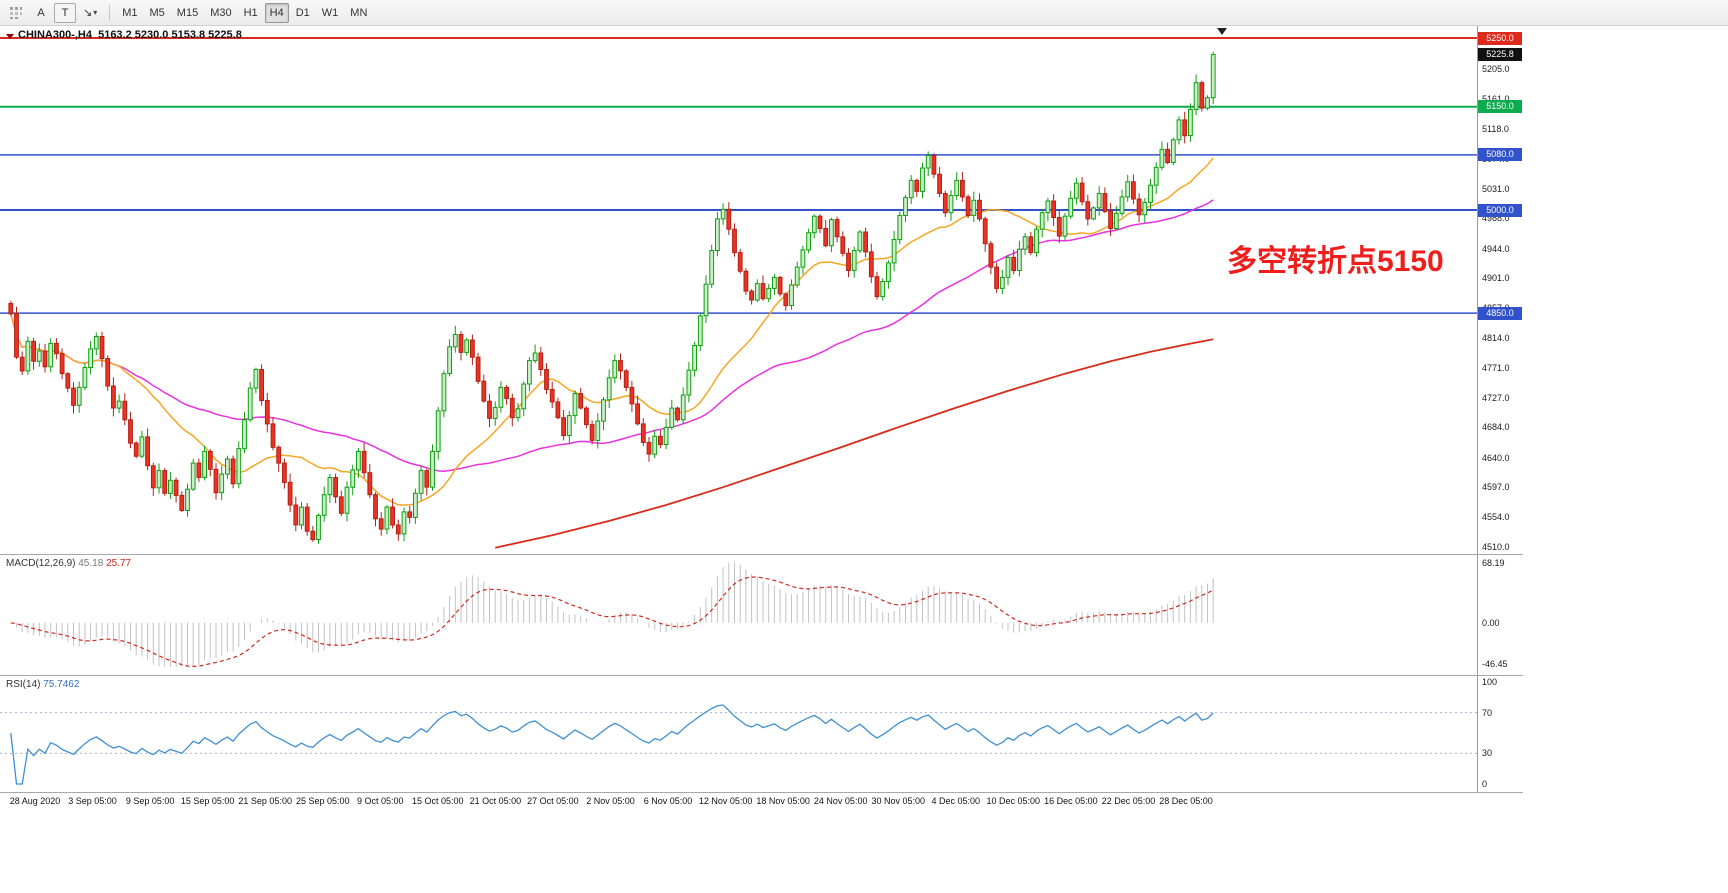 The image size is (1728, 893). Describe the element at coordinates (495, 801) in the screenshot. I see `time-label: 21 Oct 05:00` at that location.